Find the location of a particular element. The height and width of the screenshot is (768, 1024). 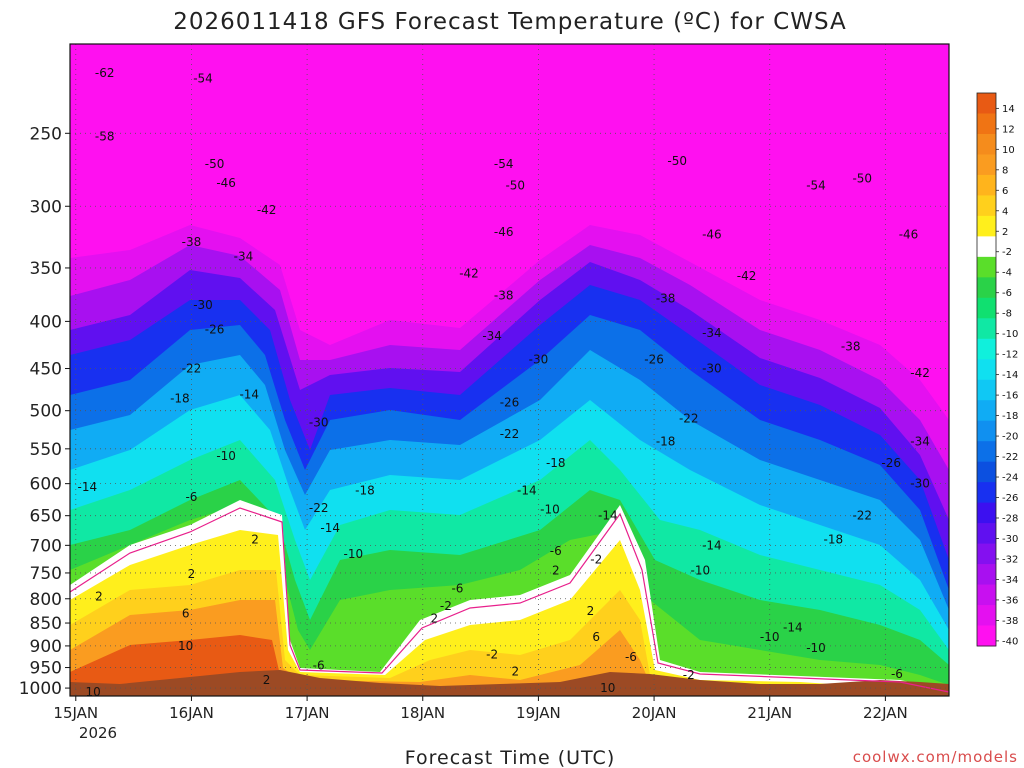

y-tick-label: 500 is located at coordinates (46, 412).